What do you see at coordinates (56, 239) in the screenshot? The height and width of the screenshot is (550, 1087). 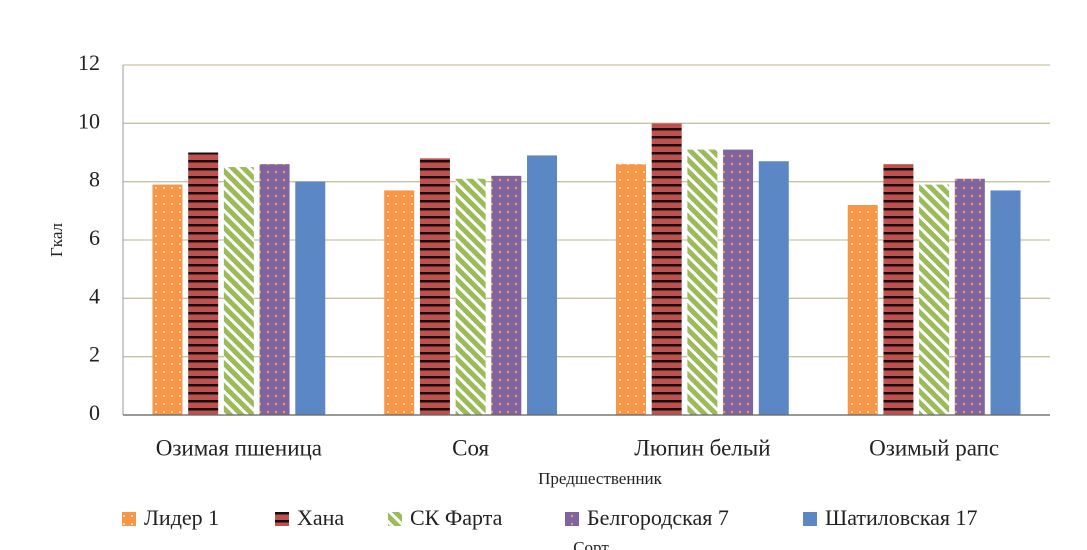 I see `y-axis-label: Гкал` at bounding box center [56, 239].